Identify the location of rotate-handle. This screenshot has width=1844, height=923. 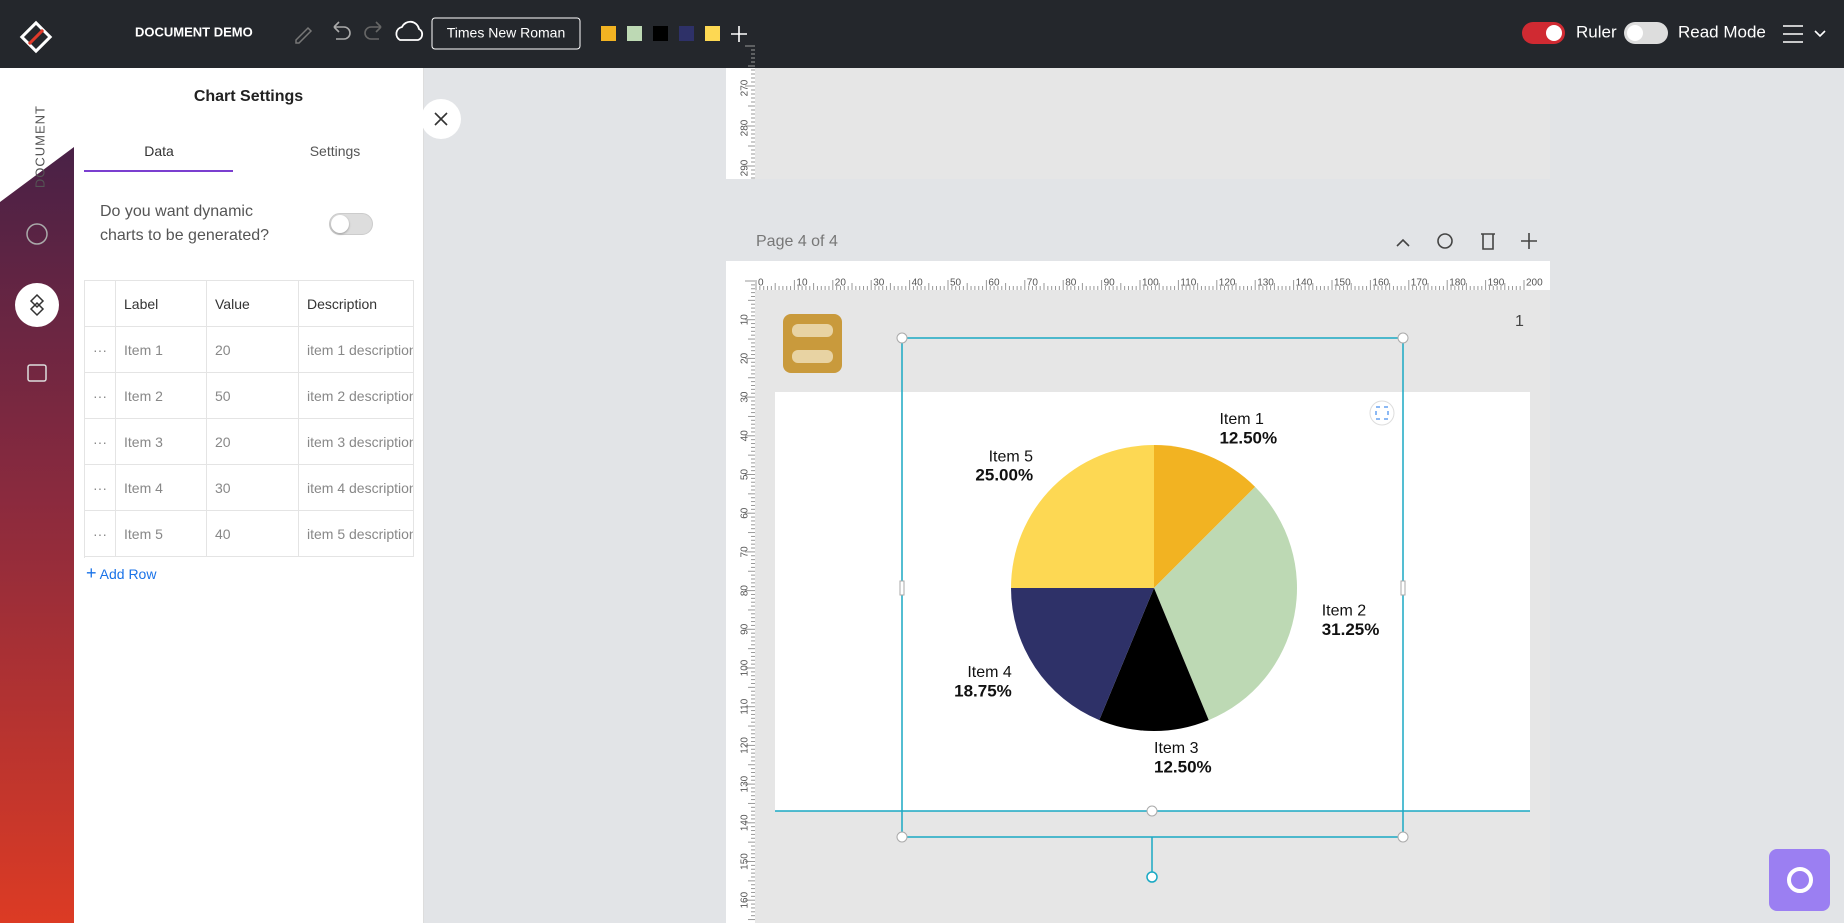
(1152, 877).